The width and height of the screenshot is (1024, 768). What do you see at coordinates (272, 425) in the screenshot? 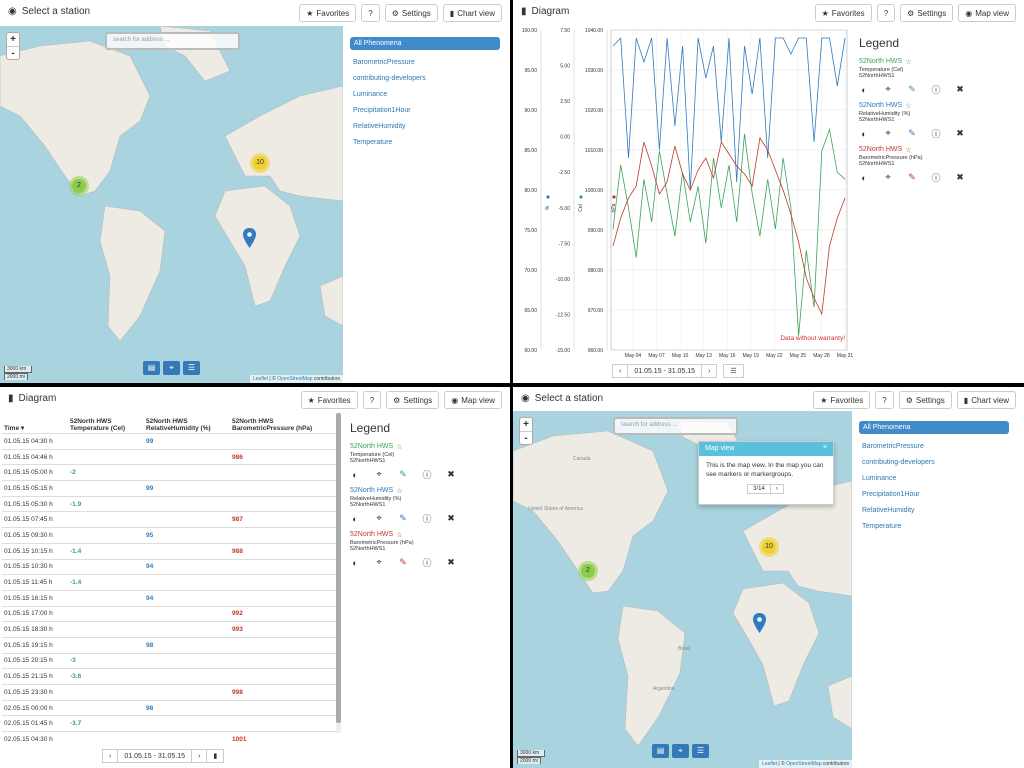
I see `column-header: 52North HWS BarometricPressure (hPa)` at bounding box center [272, 425].